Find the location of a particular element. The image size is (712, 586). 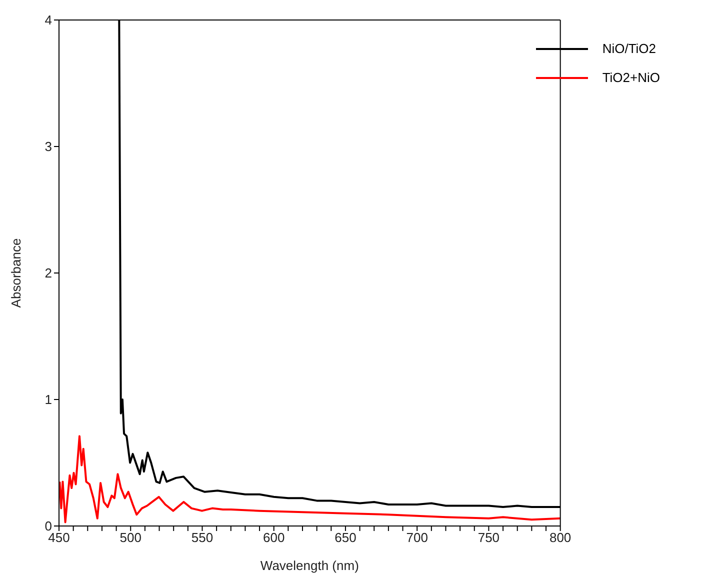

x-tick-label: 550 is located at coordinates (202, 538).